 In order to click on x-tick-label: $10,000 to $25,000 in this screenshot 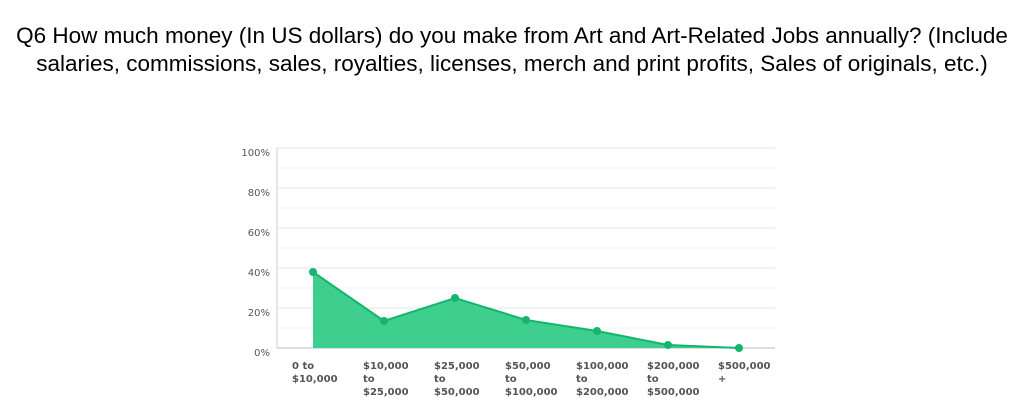, I will do `click(386, 379)`.